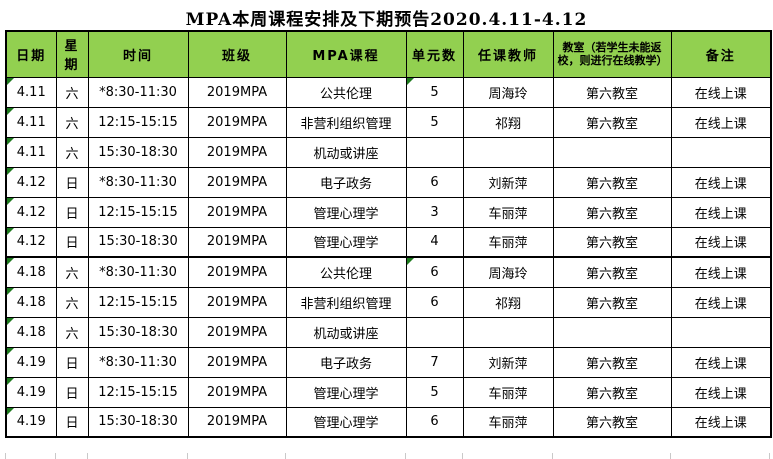 Image resolution: width=773 pixels, height=459 pixels. What do you see at coordinates (434, 362) in the screenshot?
I see `units-cell: 7` at bounding box center [434, 362].